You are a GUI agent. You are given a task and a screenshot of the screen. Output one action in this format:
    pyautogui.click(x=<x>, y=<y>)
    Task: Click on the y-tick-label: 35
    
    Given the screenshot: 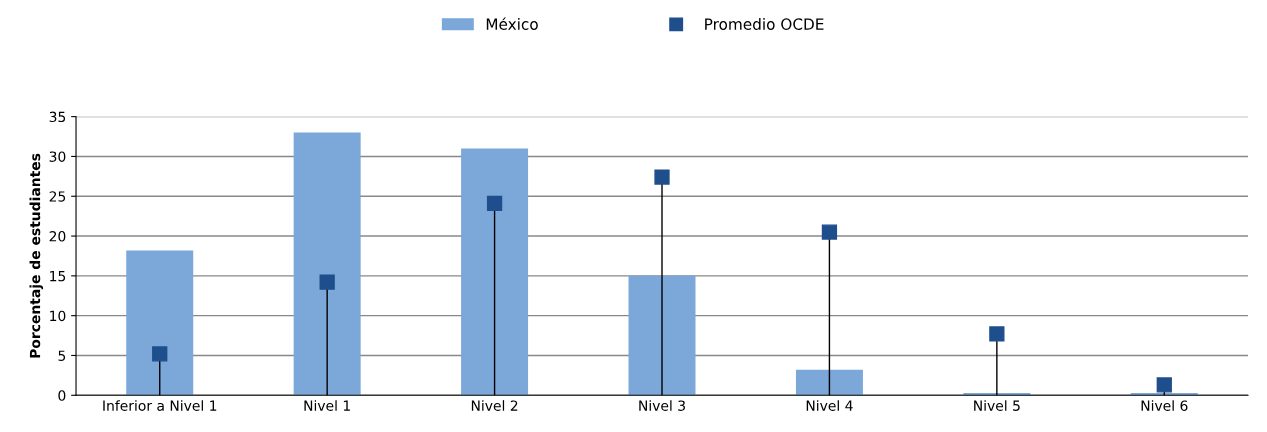 What is the action you would take?
    pyautogui.click(x=57, y=117)
    